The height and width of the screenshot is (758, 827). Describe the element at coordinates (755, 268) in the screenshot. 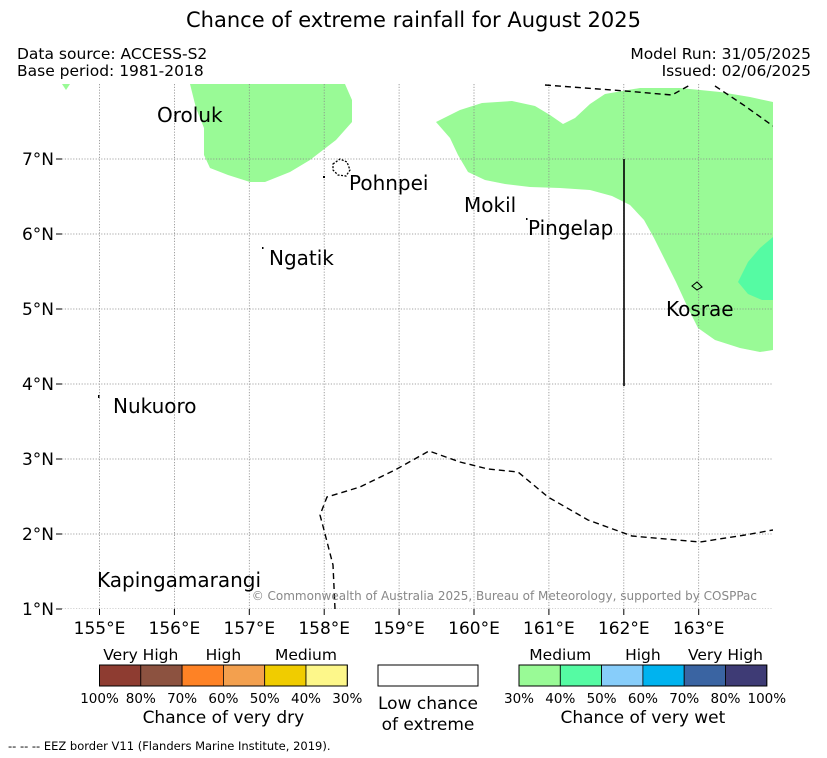

I see `wet-medium-high-region` at that location.